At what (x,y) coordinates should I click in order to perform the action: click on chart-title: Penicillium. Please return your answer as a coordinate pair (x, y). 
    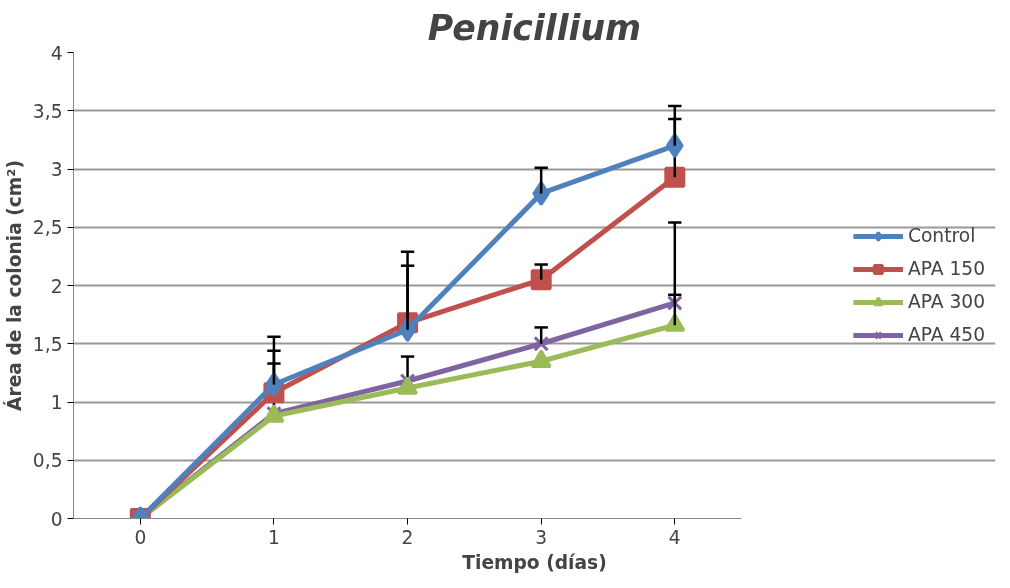
    Looking at the image, I should click on (534, 27).